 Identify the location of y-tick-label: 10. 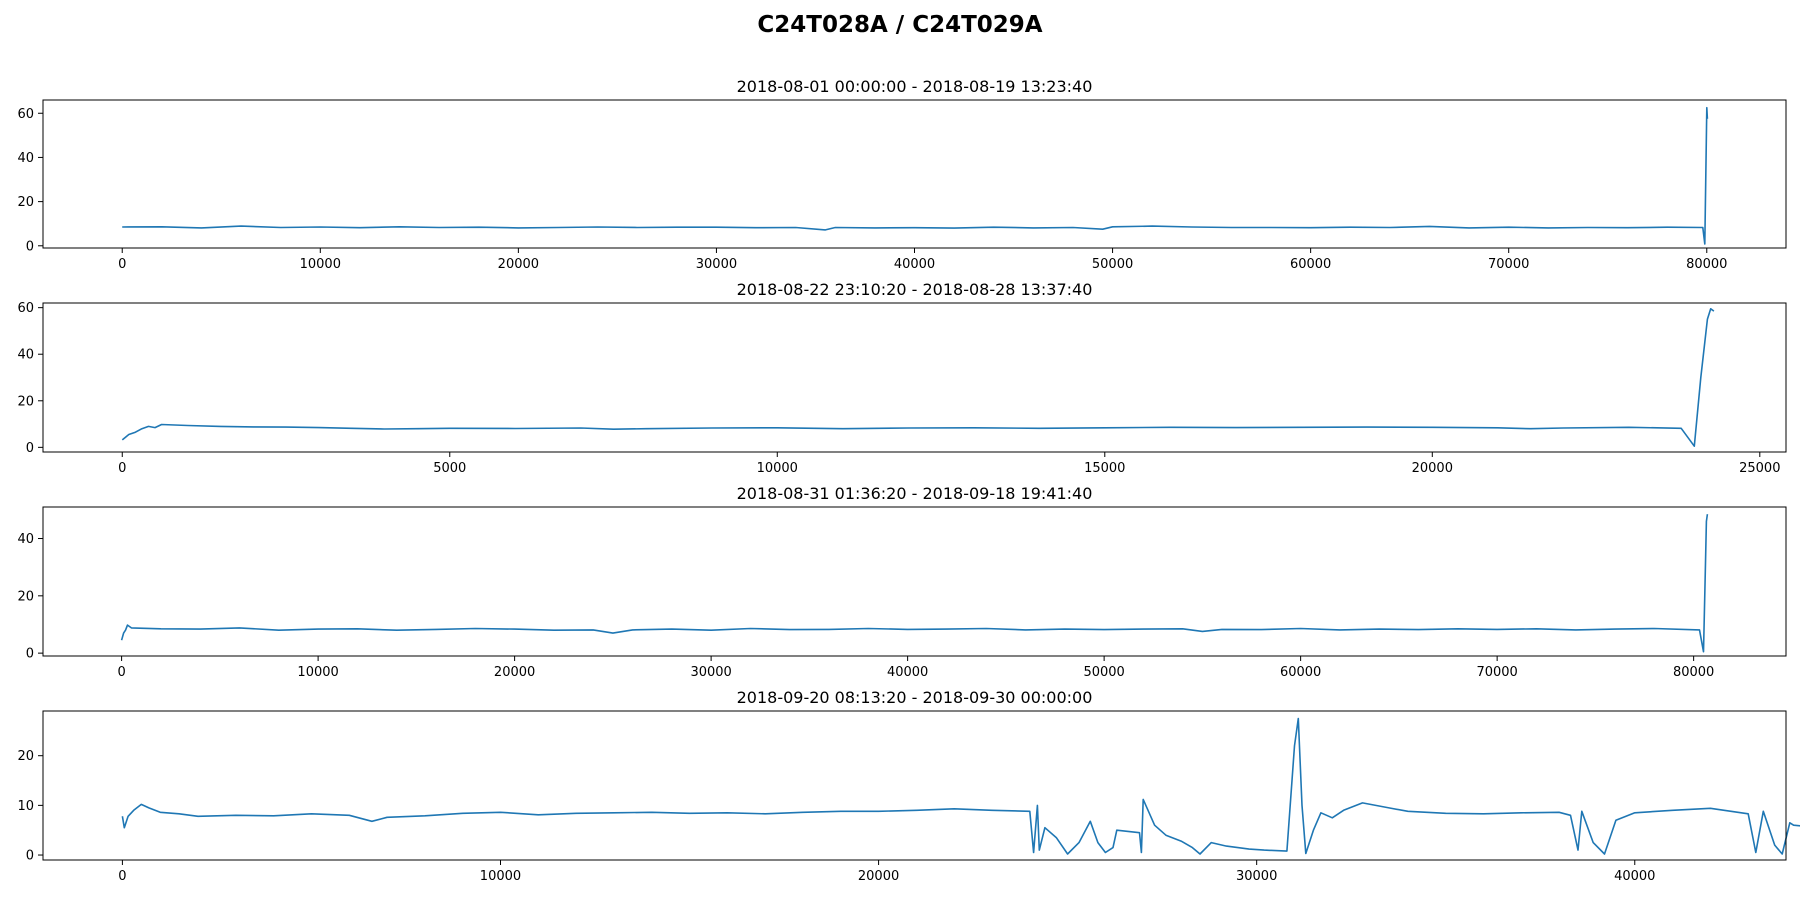
(25, 806).